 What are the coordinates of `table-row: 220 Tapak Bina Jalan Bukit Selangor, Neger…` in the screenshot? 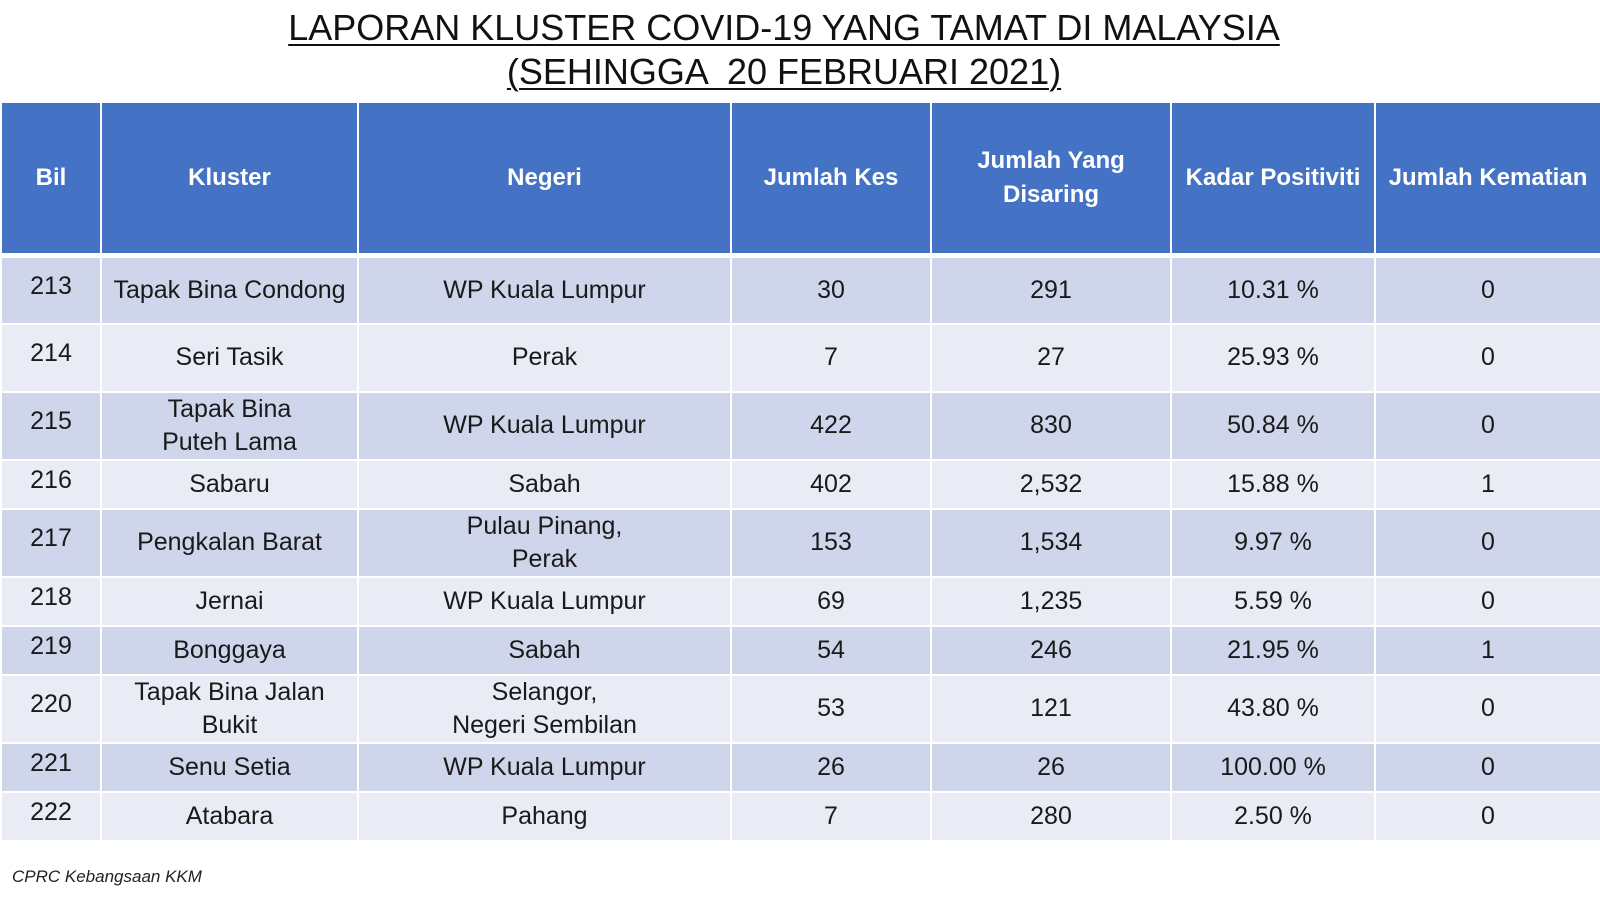 It's located at (800, 708).